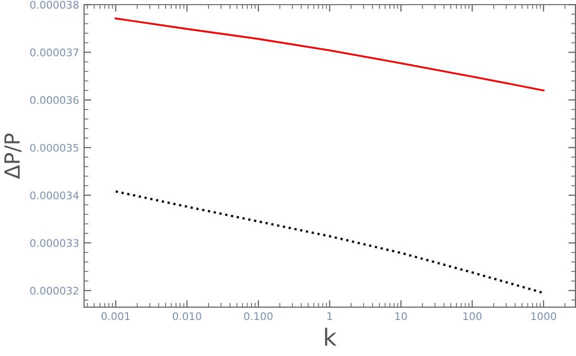  What do you see at coordinates (472, 316) in the screenshot?
I see `x-tick-label: 100` at bounding box center [472, 316].